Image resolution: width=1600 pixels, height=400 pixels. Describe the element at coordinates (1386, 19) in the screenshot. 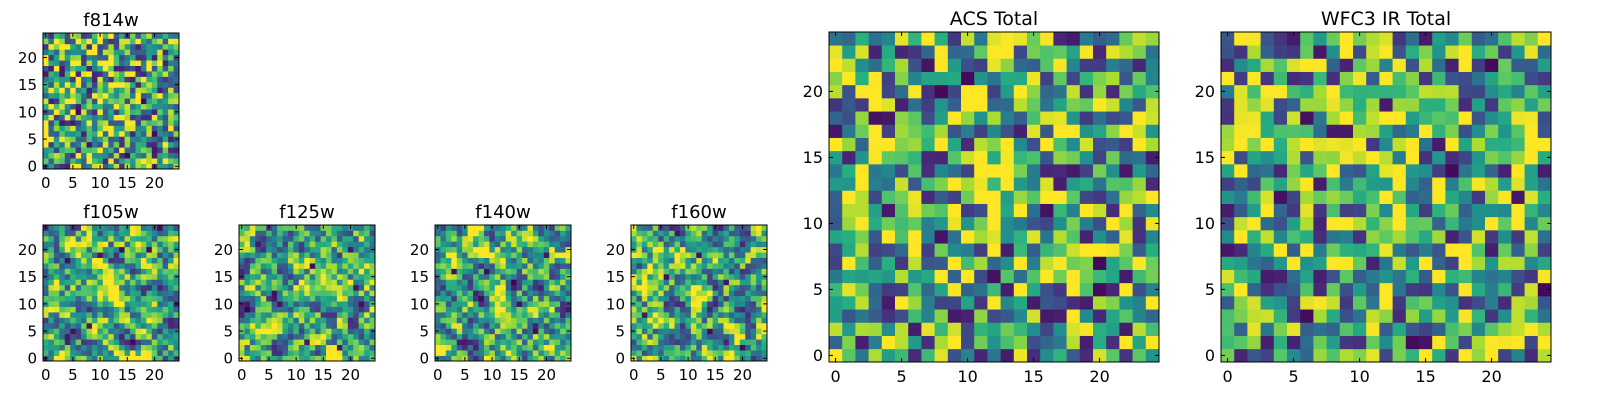

I see `chart-title: WFC3 IR Total` at that location.